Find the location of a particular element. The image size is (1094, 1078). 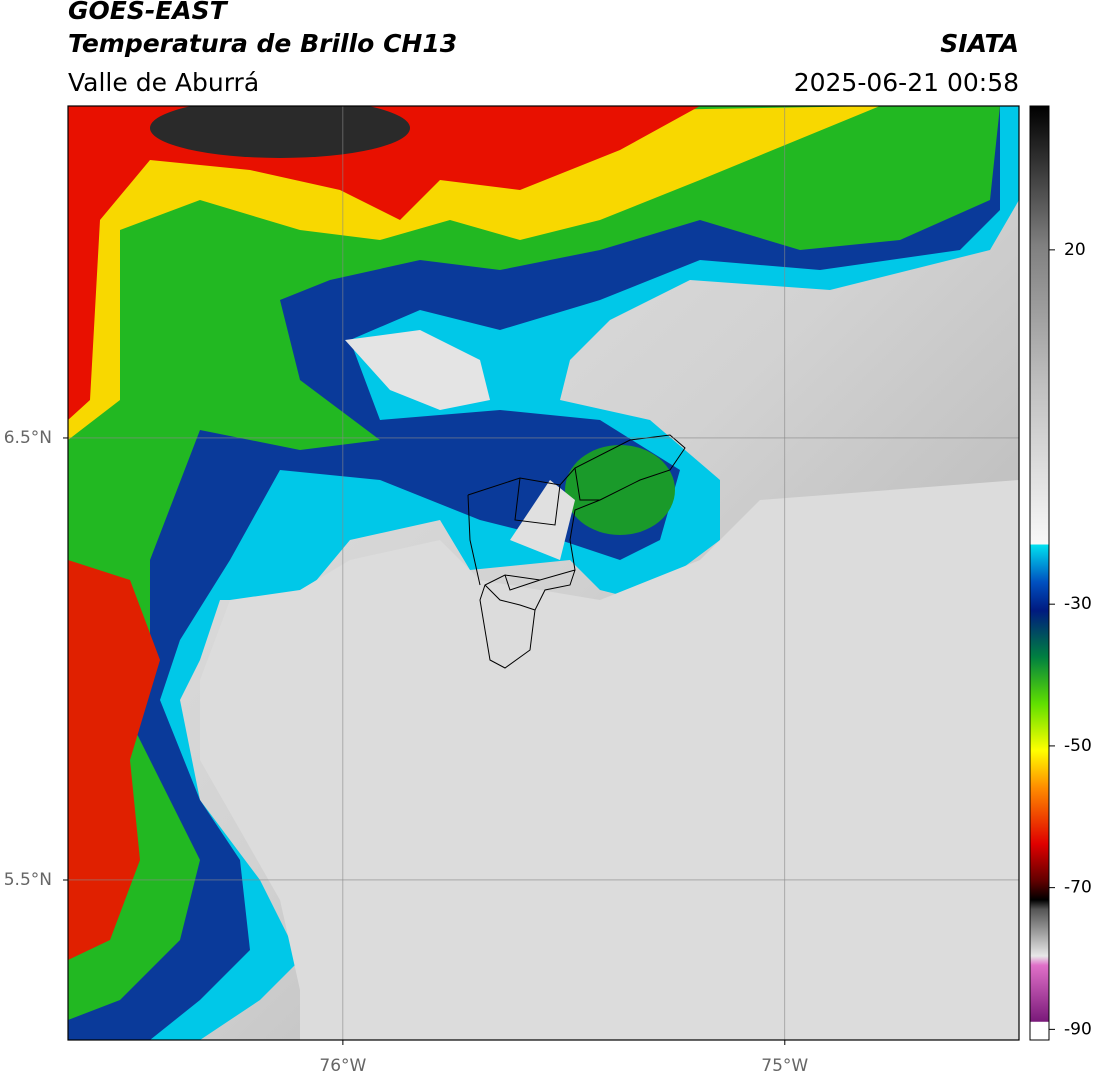

colorbar is located at coordinates (1039, 573).